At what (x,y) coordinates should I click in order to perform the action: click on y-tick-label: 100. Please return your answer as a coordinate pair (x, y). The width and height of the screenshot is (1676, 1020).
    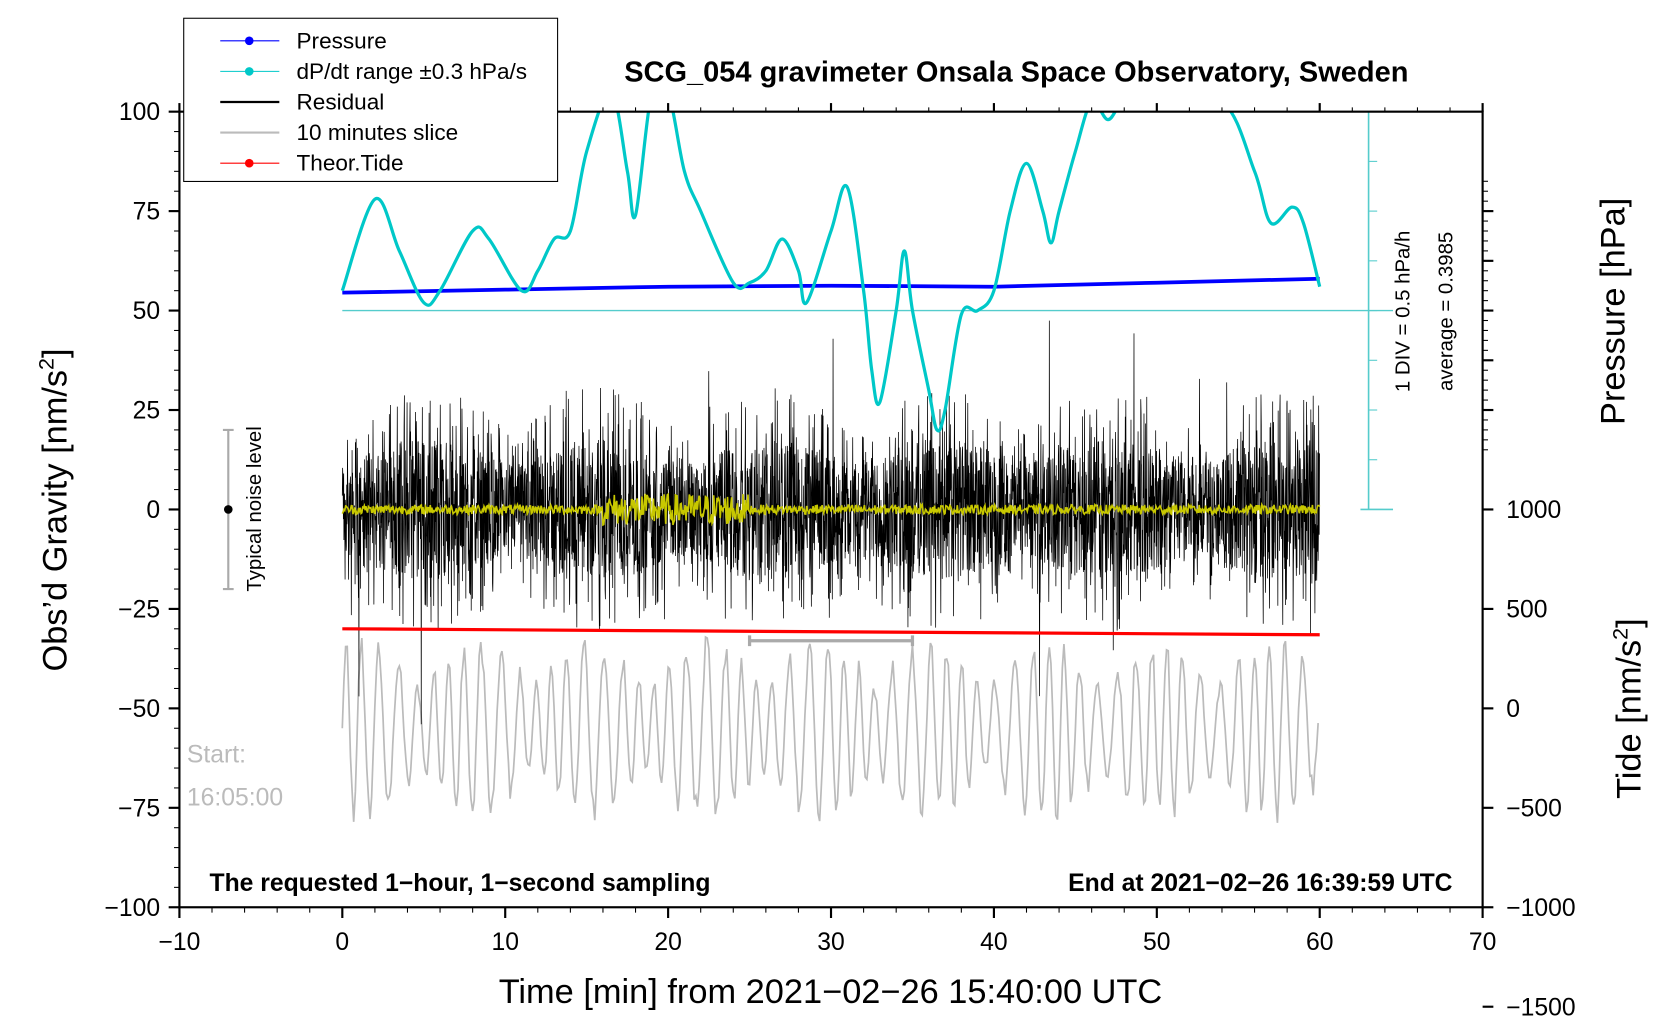
    Looking at the image, I should click on (139, 112).